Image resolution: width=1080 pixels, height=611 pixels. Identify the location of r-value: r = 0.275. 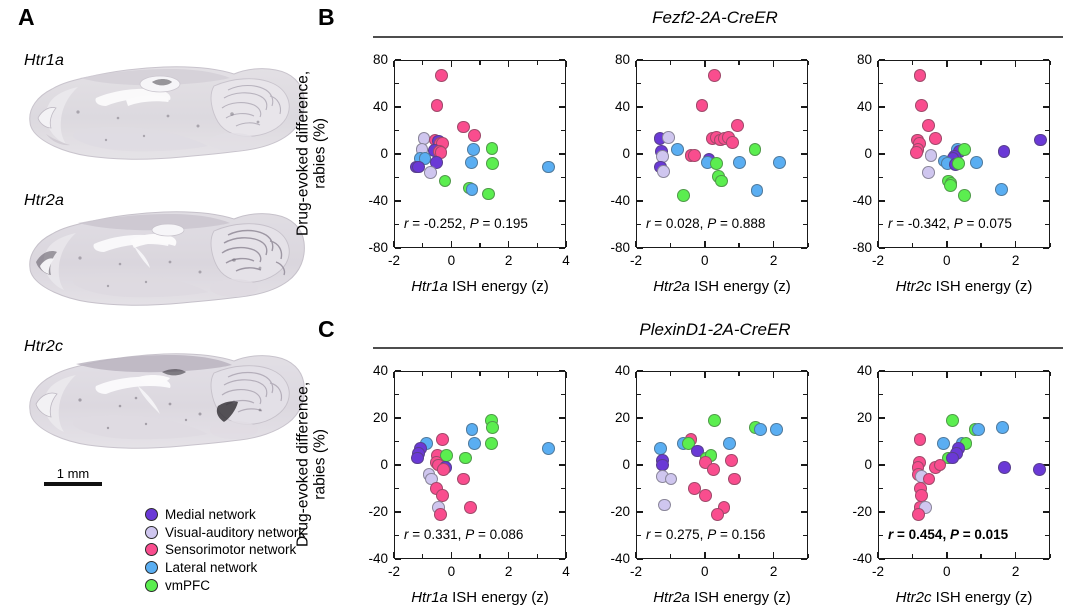
(673, 534).